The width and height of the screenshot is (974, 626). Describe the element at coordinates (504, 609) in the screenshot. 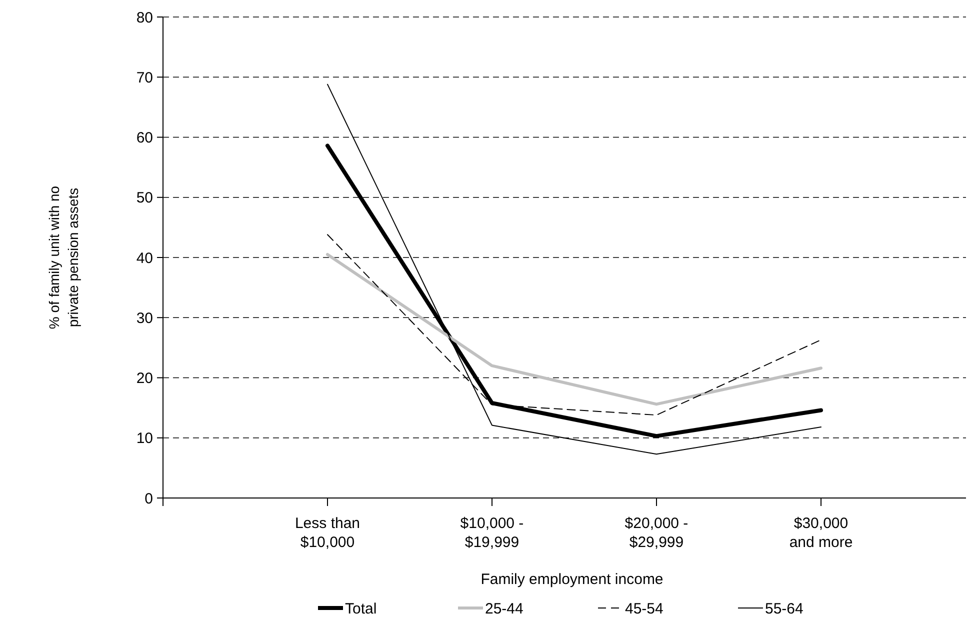

I see `legend-label: 25-44` at that location.